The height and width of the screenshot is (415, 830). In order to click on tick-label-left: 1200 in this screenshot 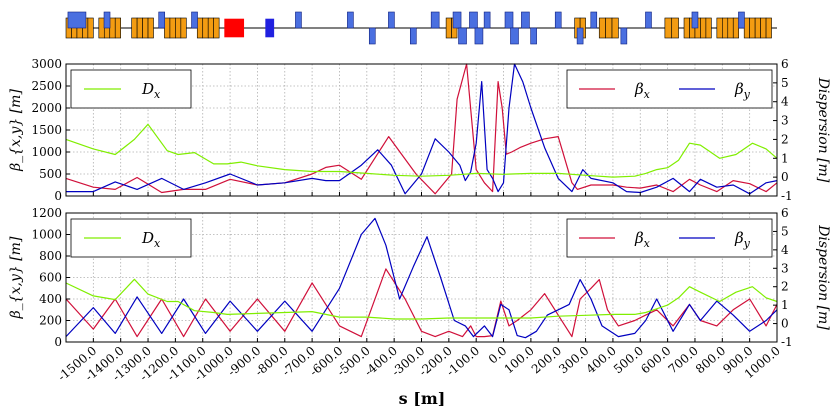, I will do `click(46, 213)`.